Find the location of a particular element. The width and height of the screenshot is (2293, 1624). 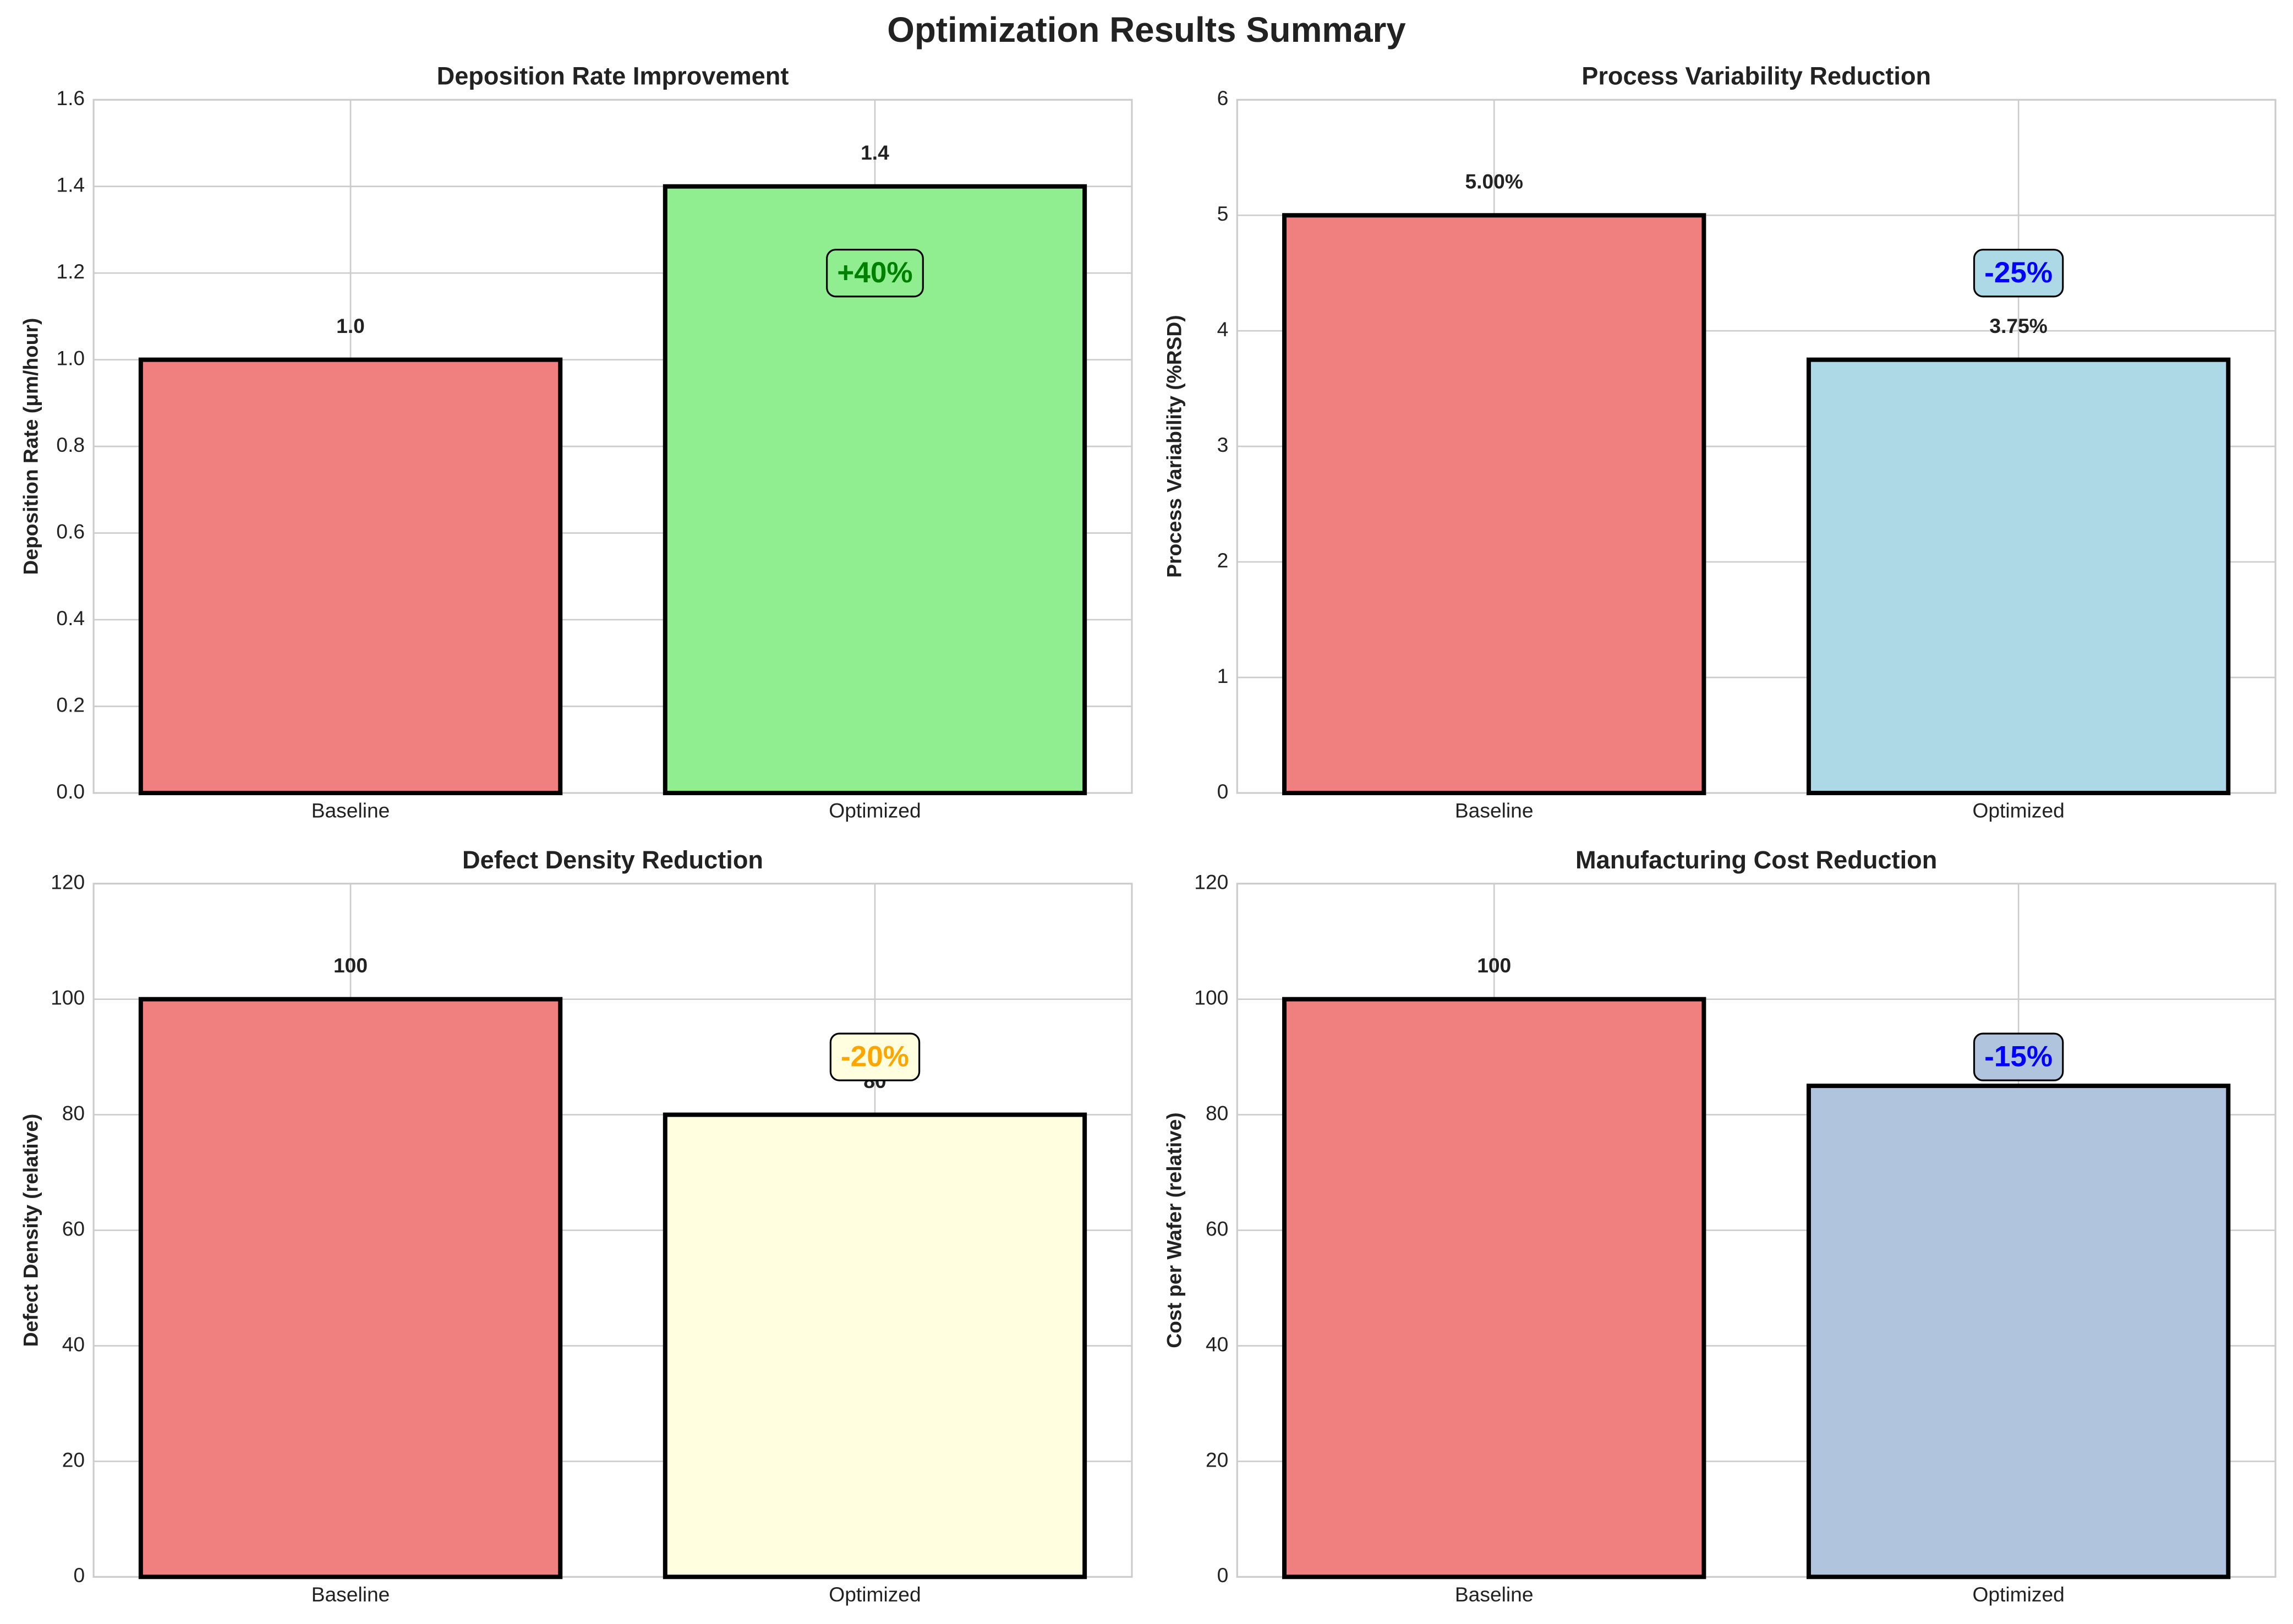

annotation: -15% is located at coordinates (2018, 1056).